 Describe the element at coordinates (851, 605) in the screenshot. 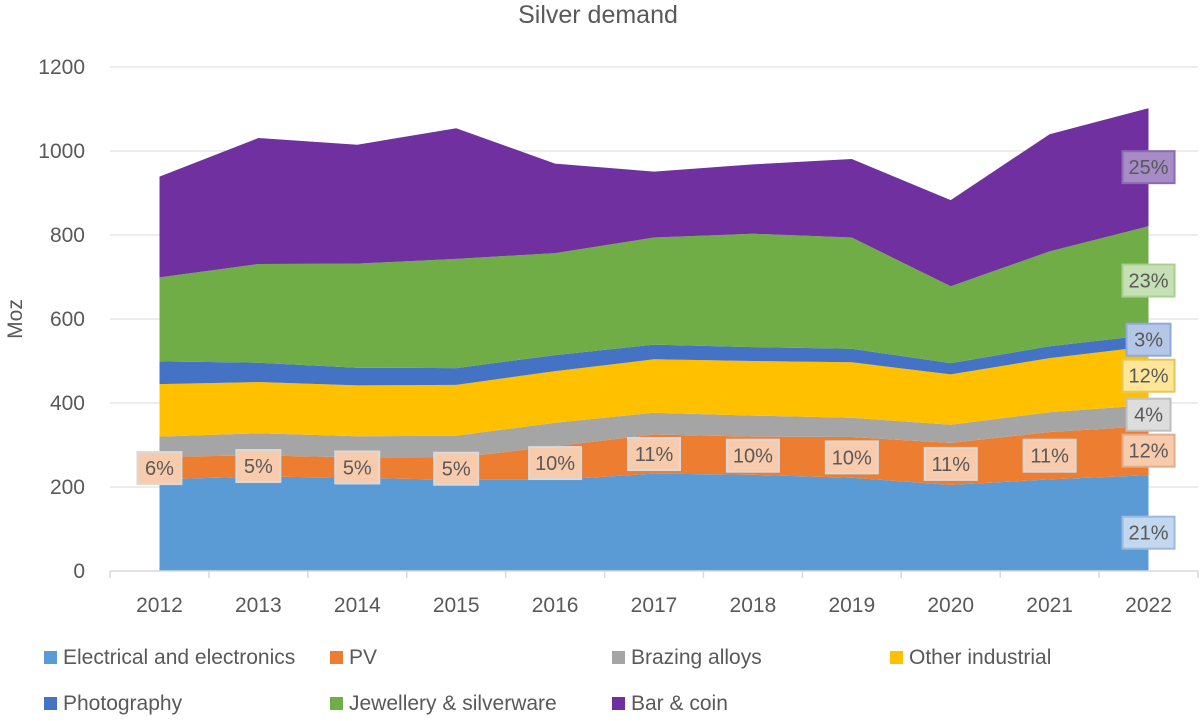

I see `x-tick-label: 2019` at that location.